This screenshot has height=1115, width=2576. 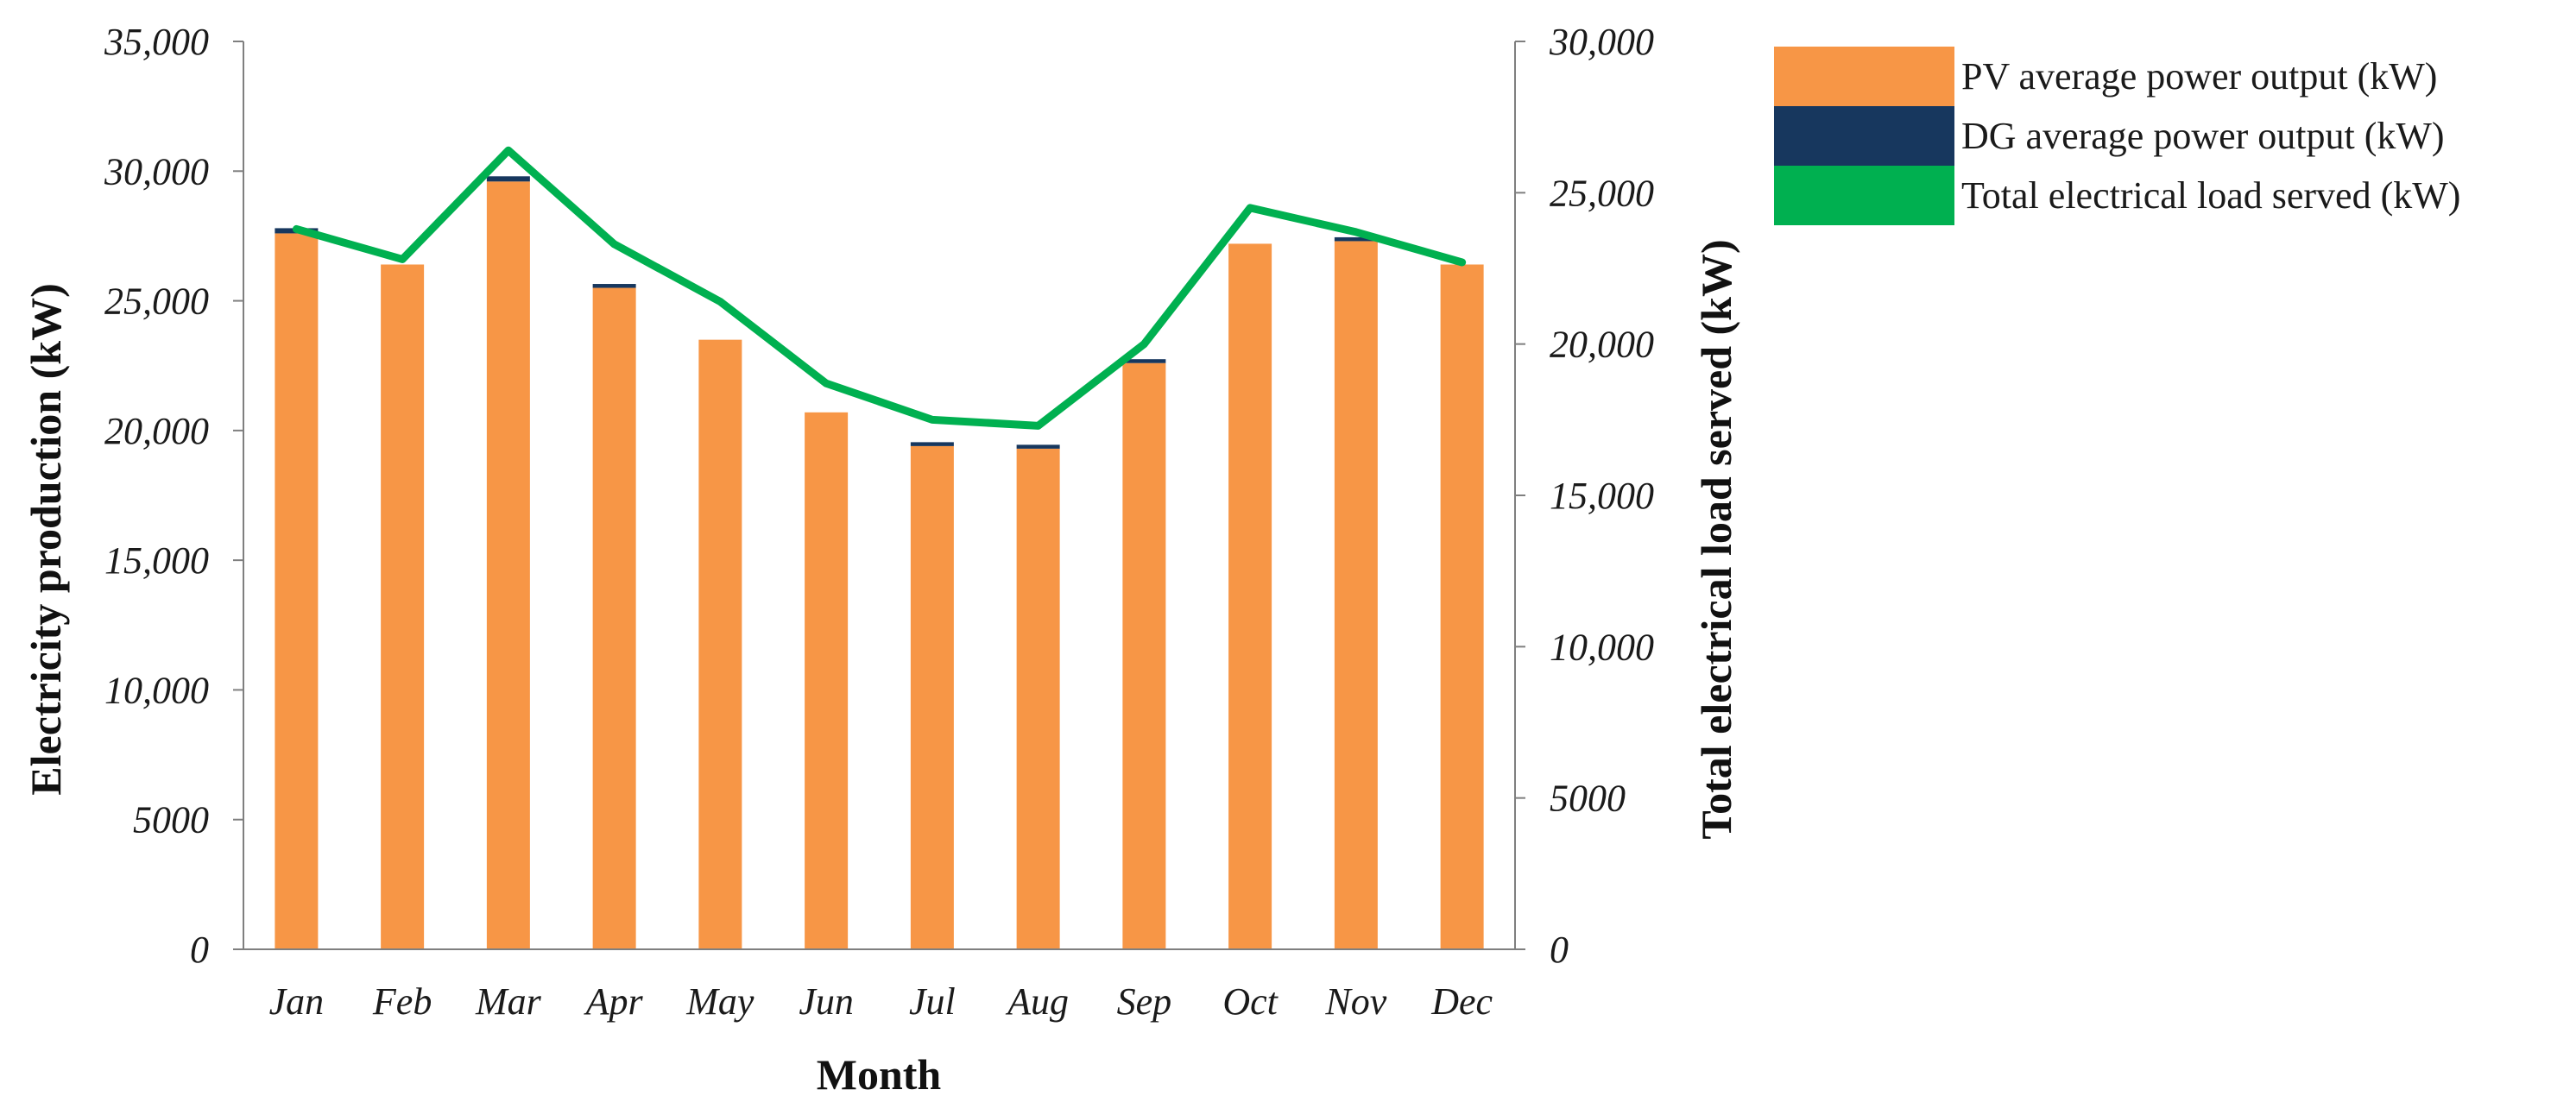 I want to click on legend-item-dg: DG average power output (kW), so click(x=2117, y=136).